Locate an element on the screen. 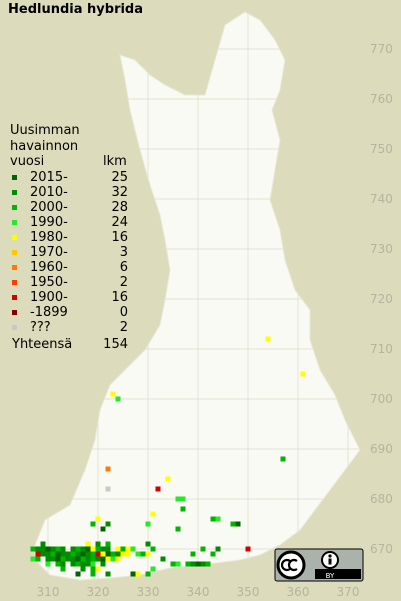  y-axis-label: 760 is located at coordinates (381, 99).